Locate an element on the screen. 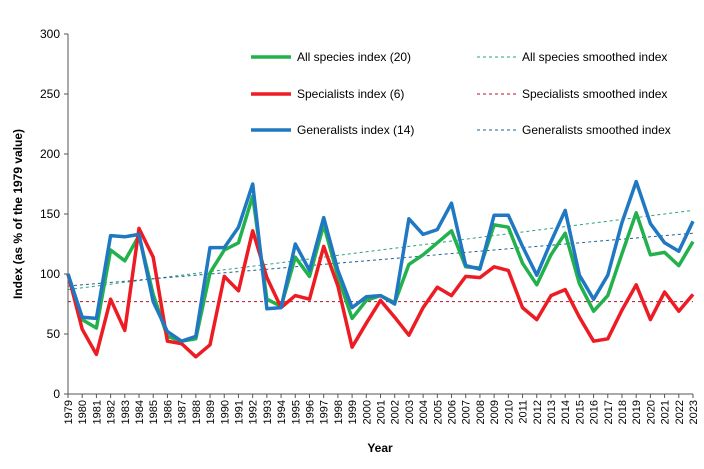  x-tick-label: 2007 is located at coordinates (467, 412).